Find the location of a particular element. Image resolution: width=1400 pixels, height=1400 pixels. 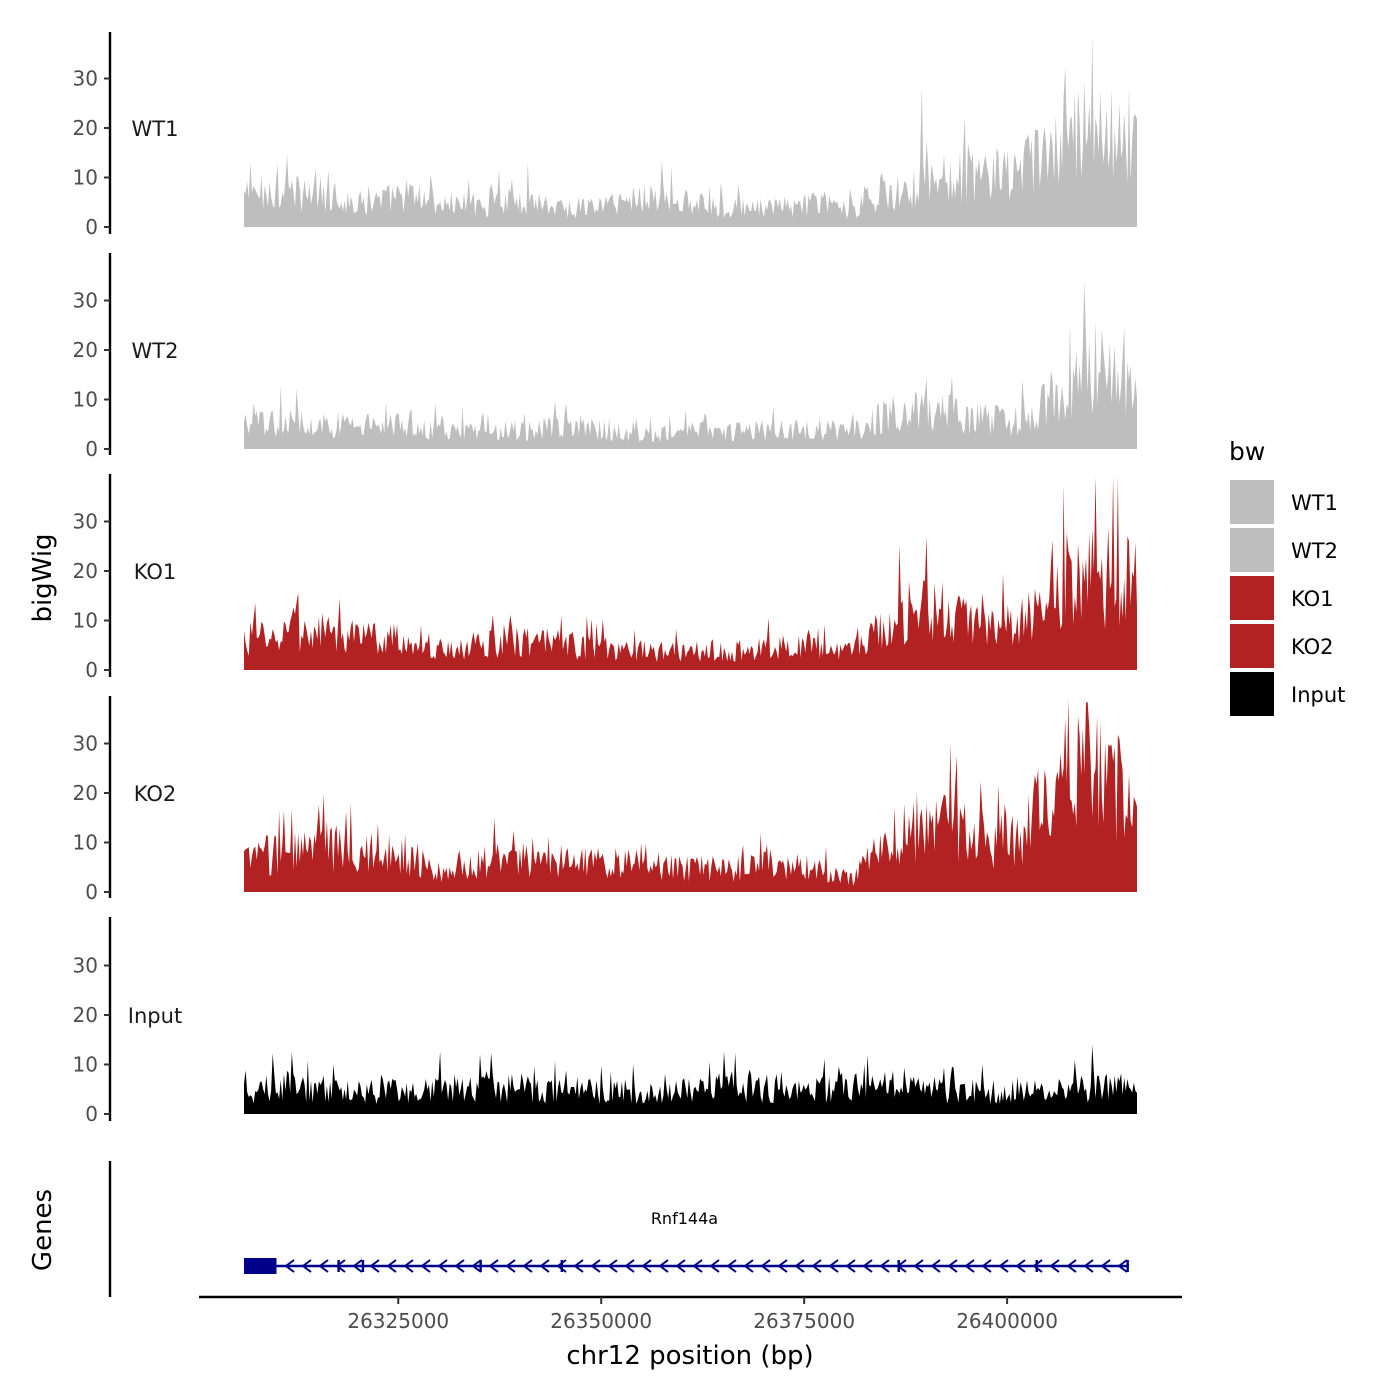

track-wt2: 0 10 20 30 WT2 is located at coordinates (605, 357).